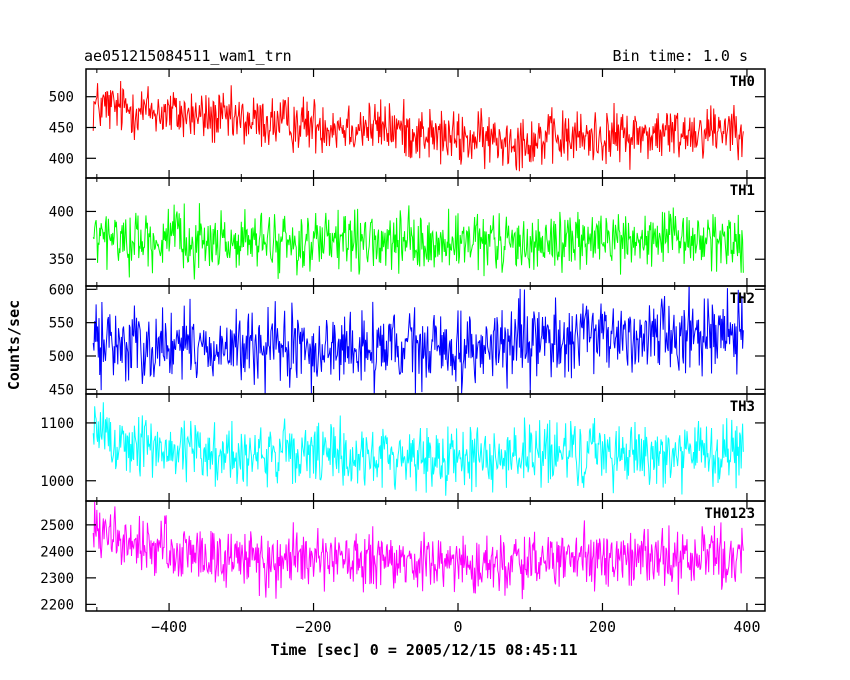 Image resolution: width=850 pixels, height=680 pixels. I want to click on y-tick-label: 350, so click(61, 260).